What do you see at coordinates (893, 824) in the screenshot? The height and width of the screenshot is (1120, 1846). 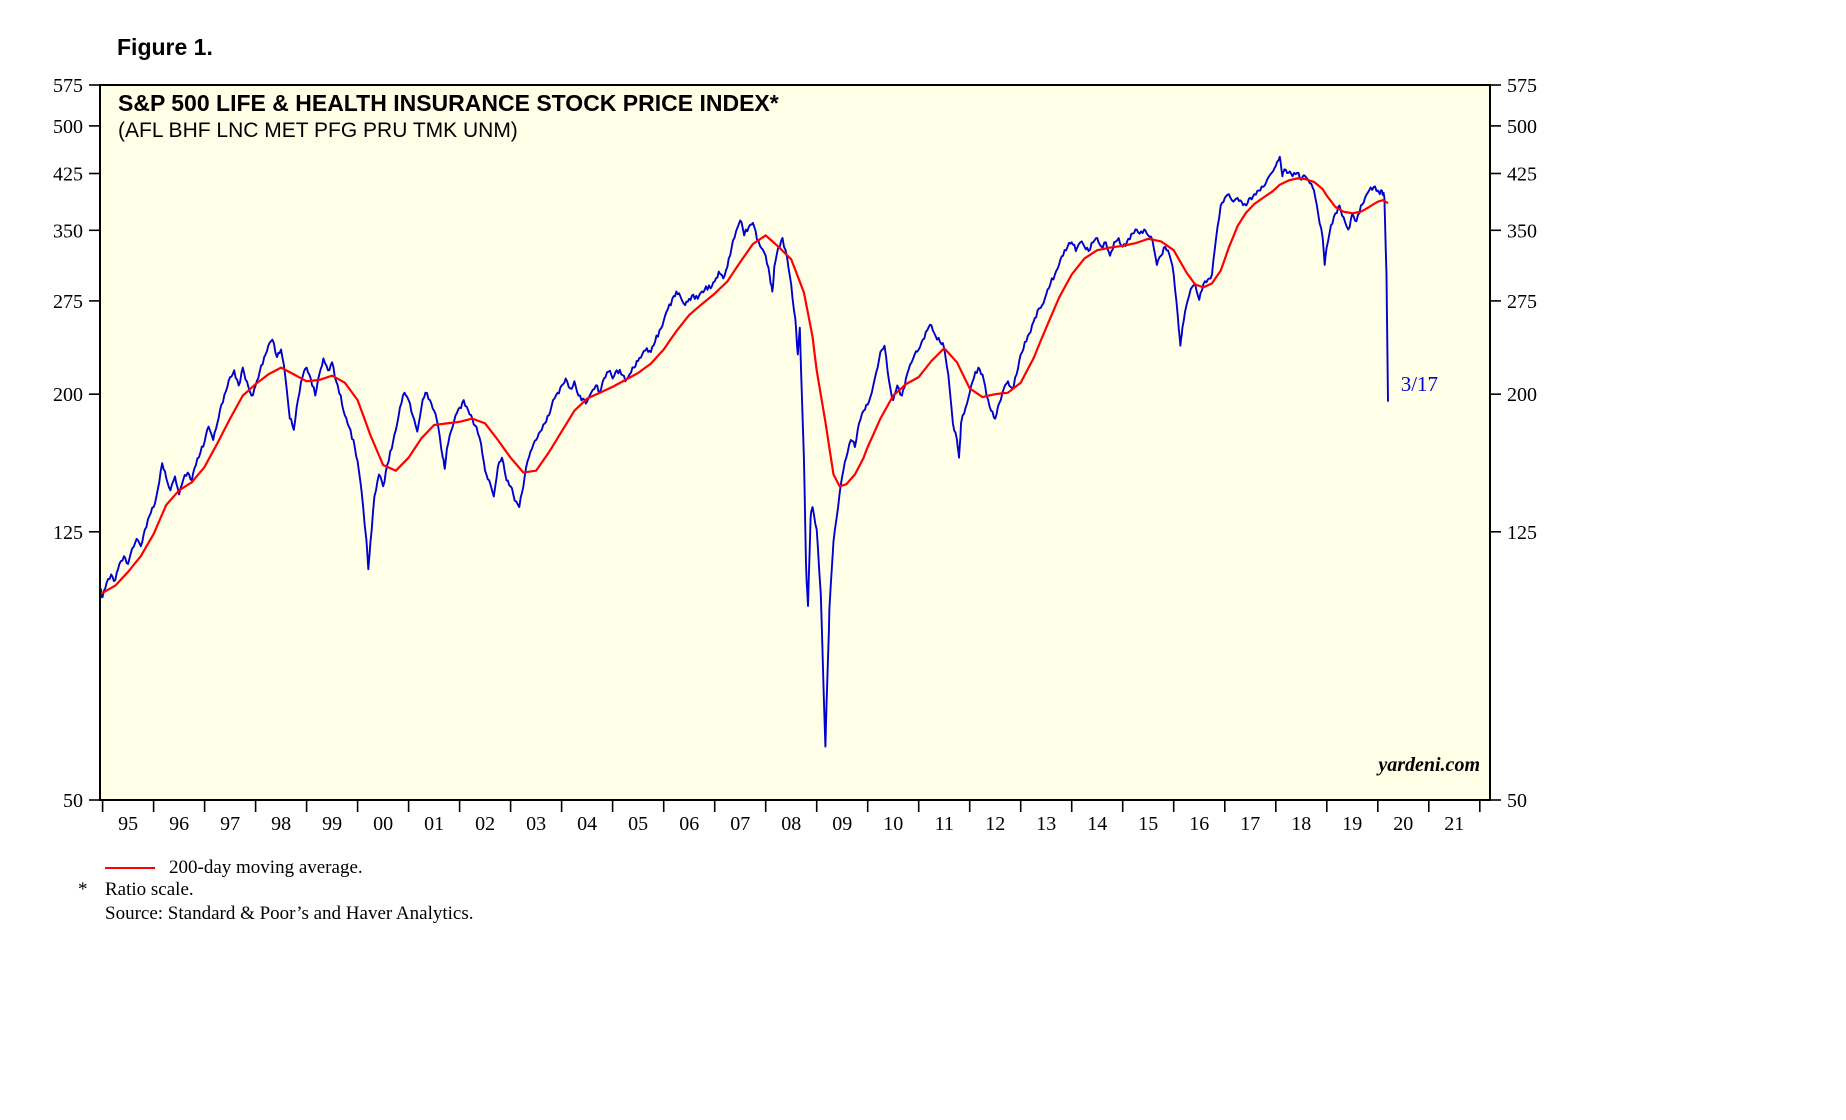 I see `x-tick-label: 10` at bounding box center [893, 824].